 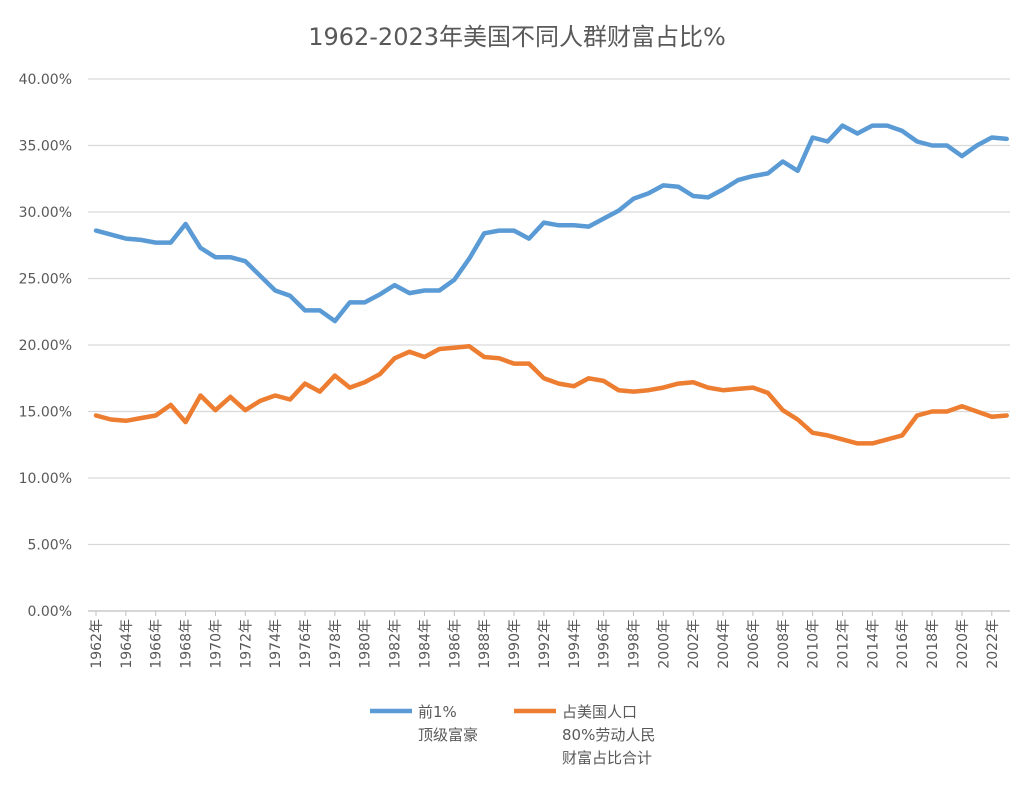 What do you see at coordinates (784, 644) in the screenshot?
I see `x-tick-label: 2008年` at bounding box center [784, 644].